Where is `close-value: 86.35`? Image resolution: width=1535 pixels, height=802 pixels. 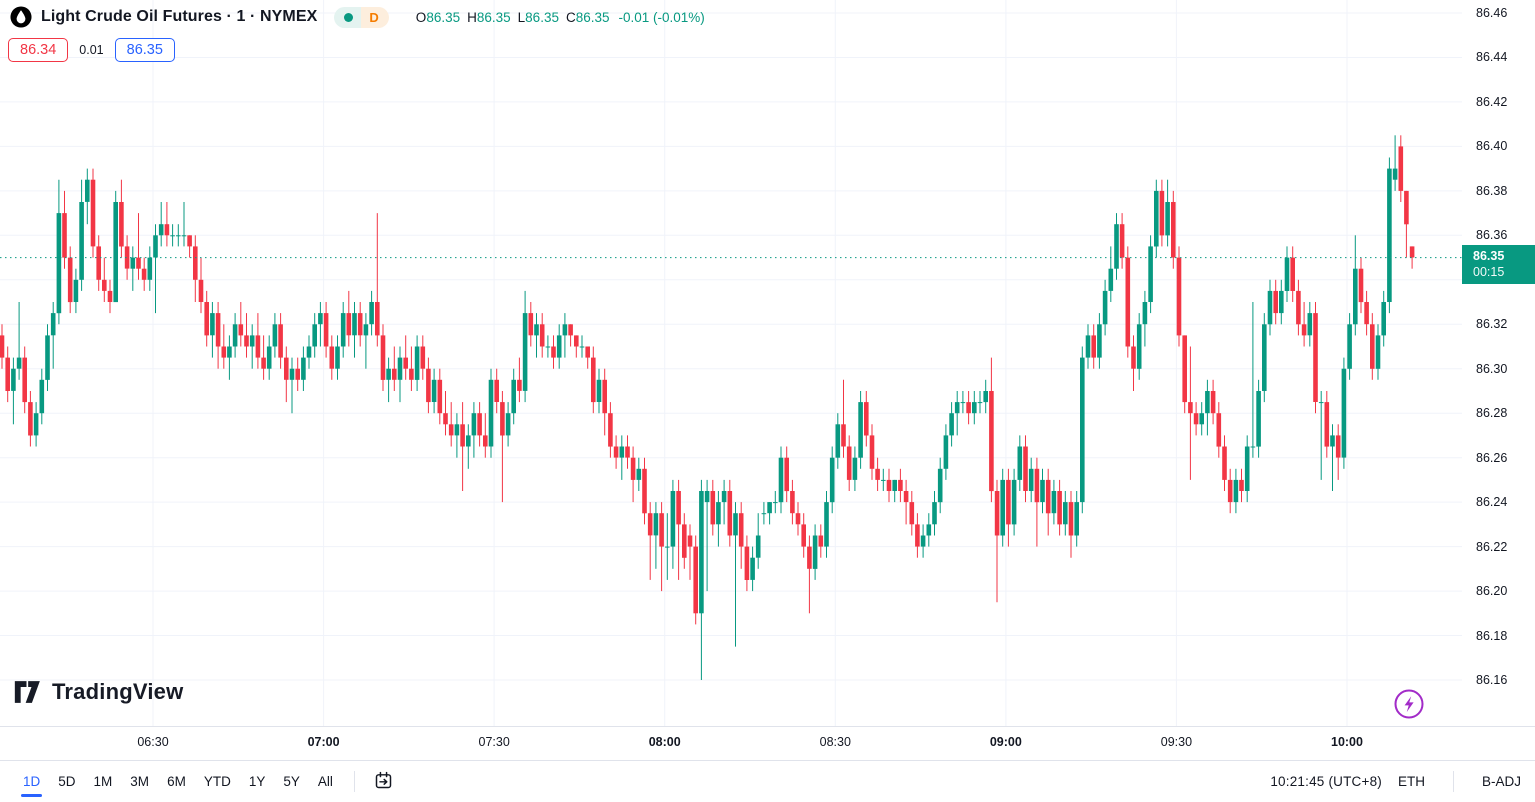
close-value: 86.35 is located at coordinates (592, 17).